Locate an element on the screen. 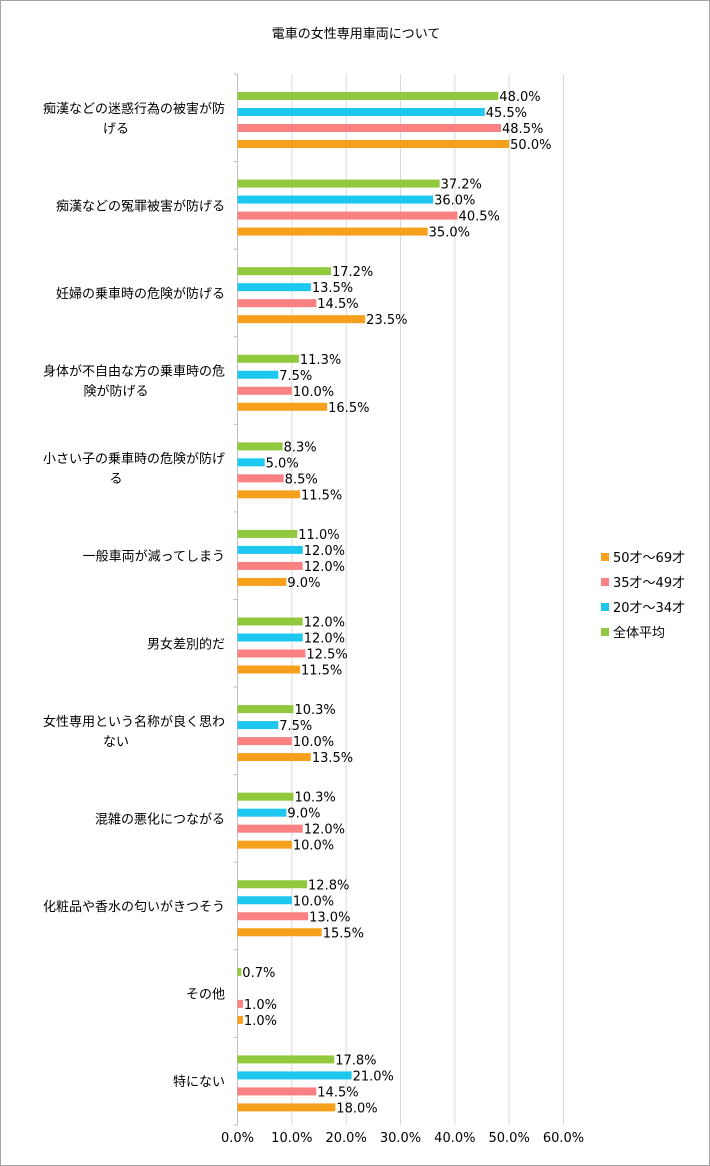 The image size is (710, 1166). data-label: 11.3% is located at coordinates (320, 360).